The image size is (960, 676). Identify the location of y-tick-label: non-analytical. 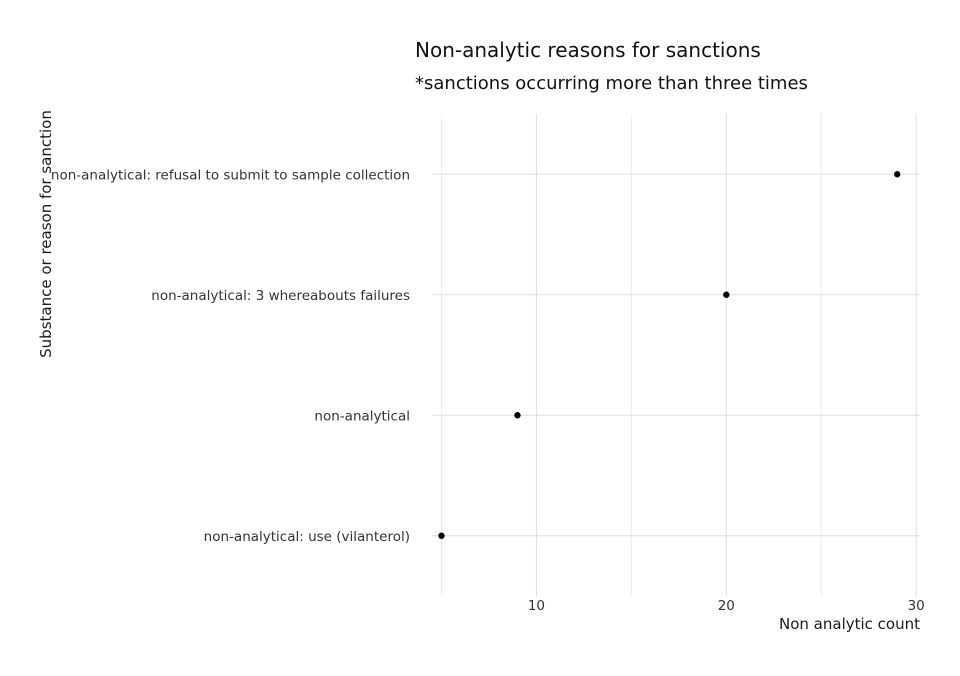
(362, 416).